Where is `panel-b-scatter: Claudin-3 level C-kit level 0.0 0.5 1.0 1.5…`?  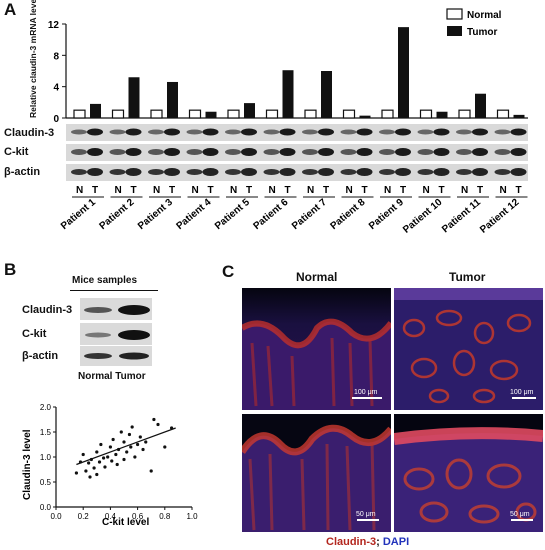 panel-b-scatter: Claudin-3 level C-kit level 0.0 0.5 1.0 1.5… is located at coordinates (110, 465).